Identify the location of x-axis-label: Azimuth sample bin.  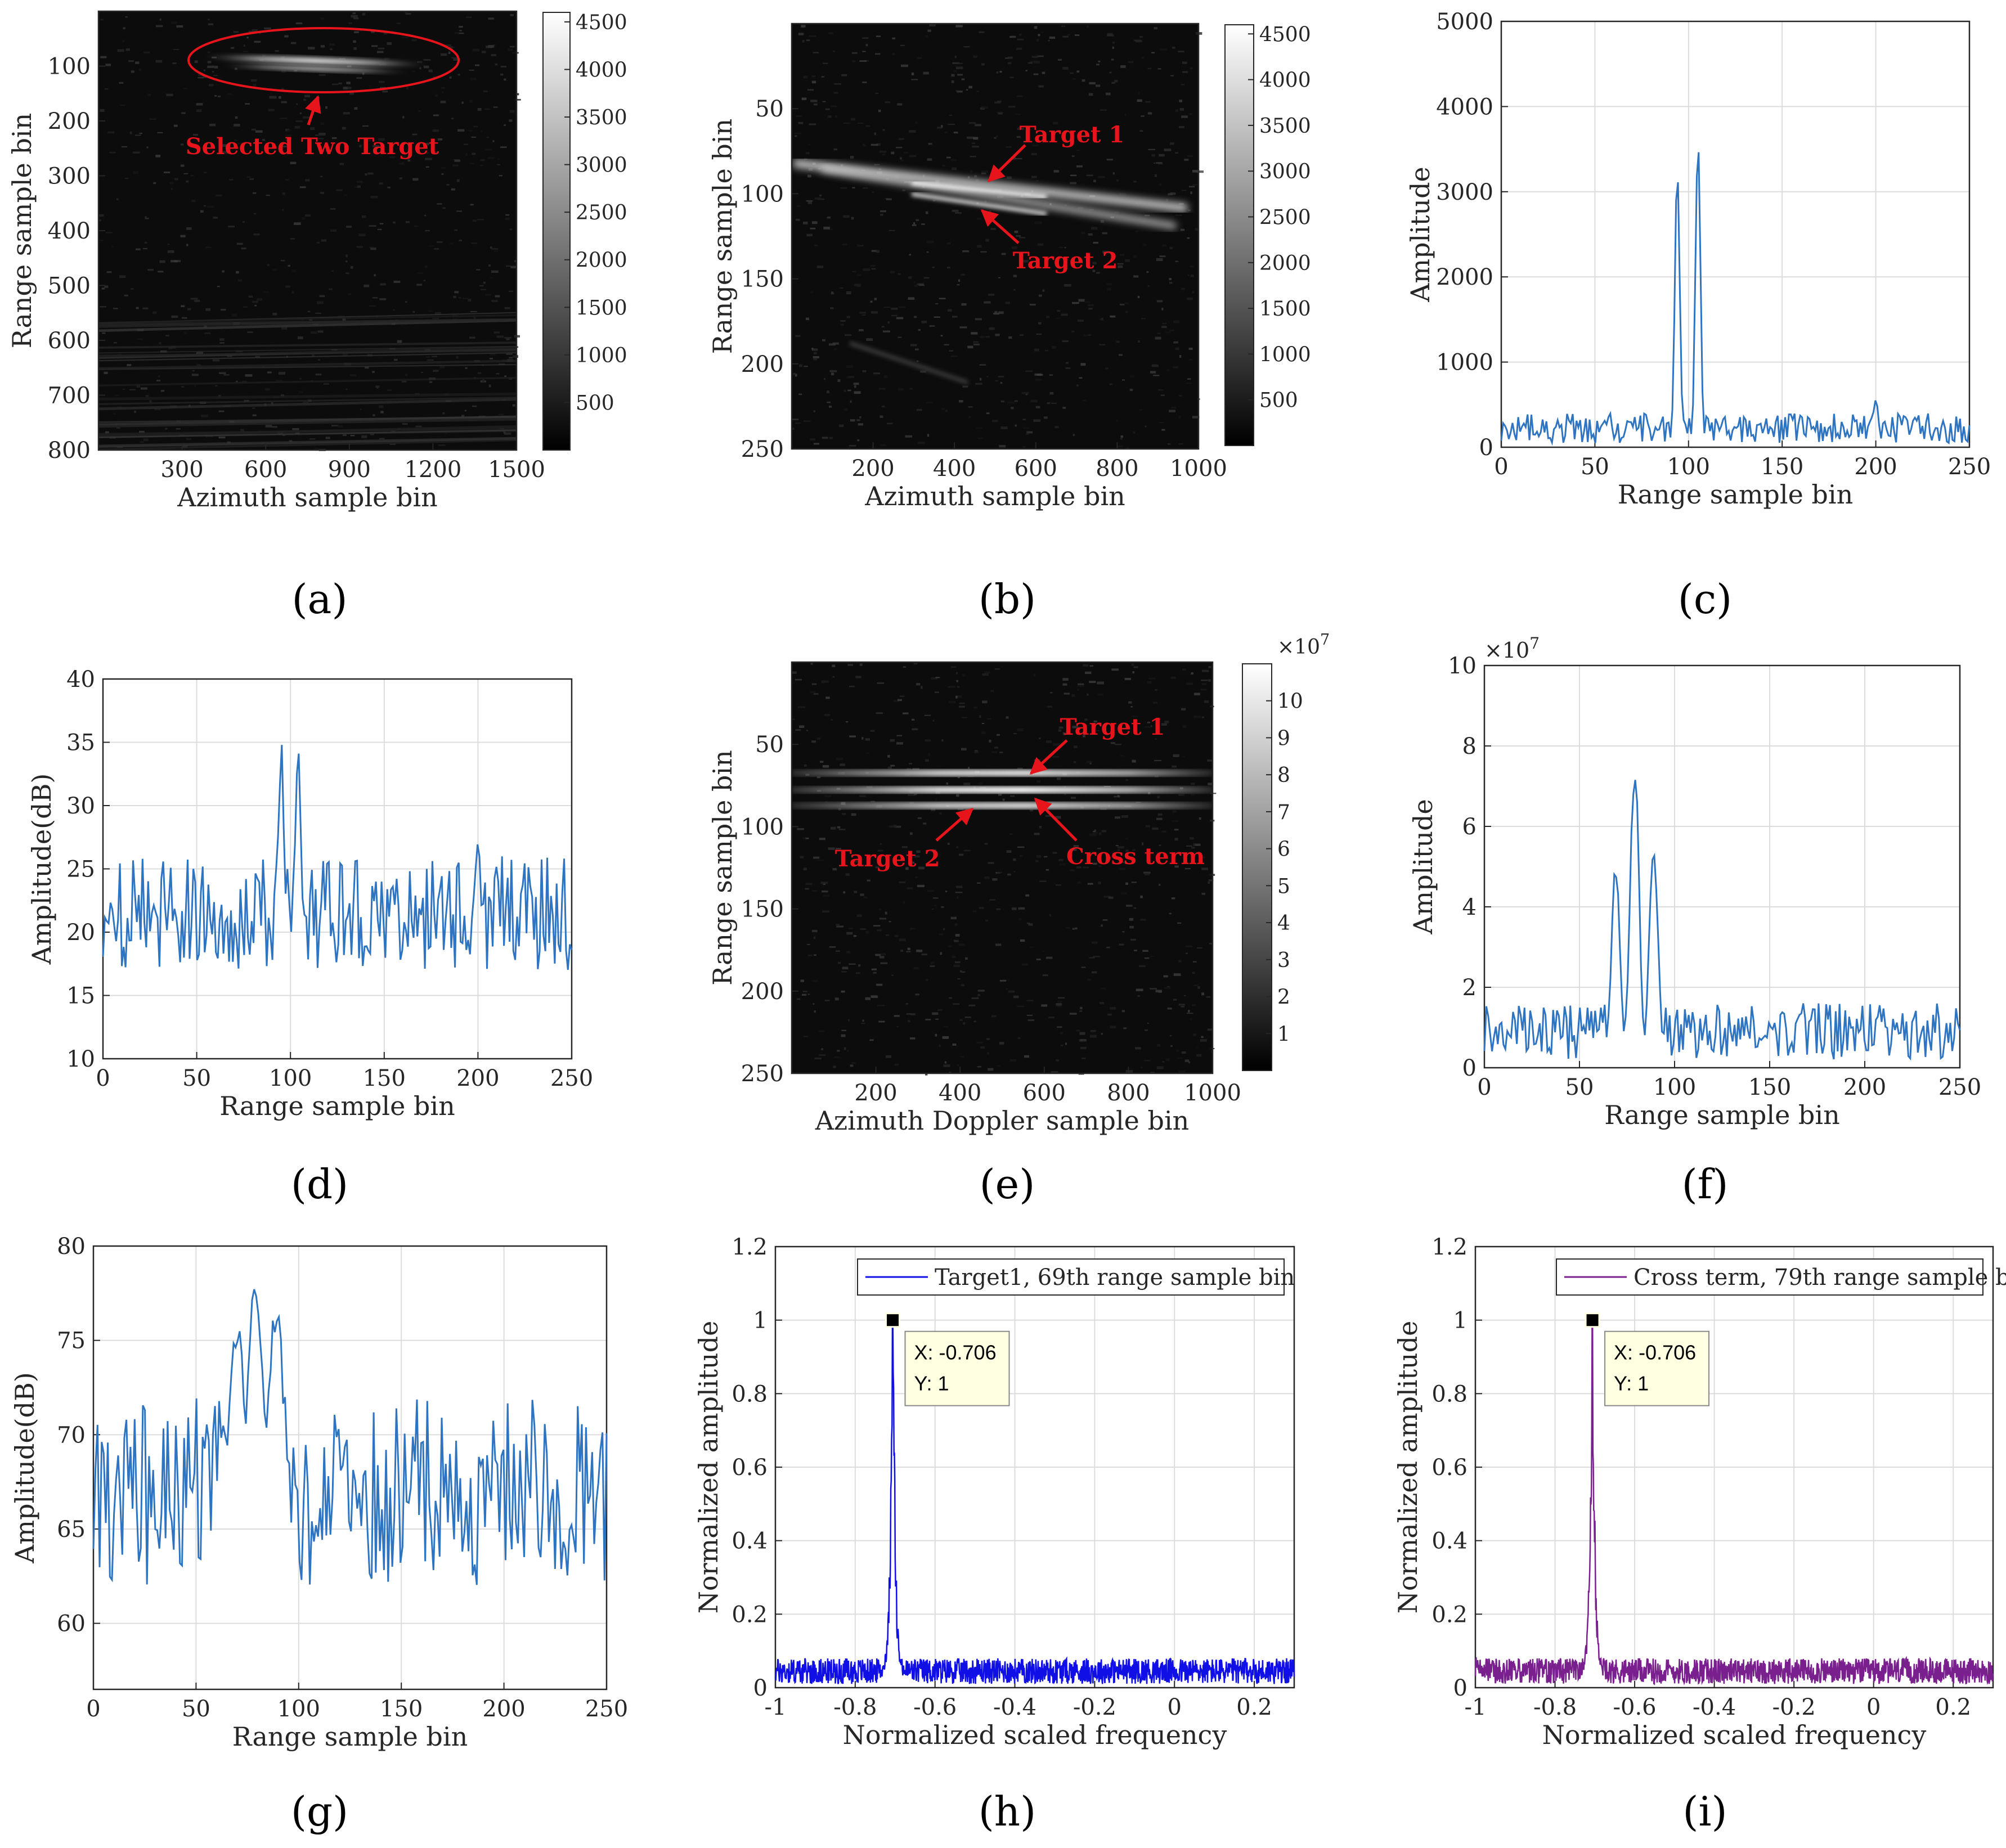
(307, 497).